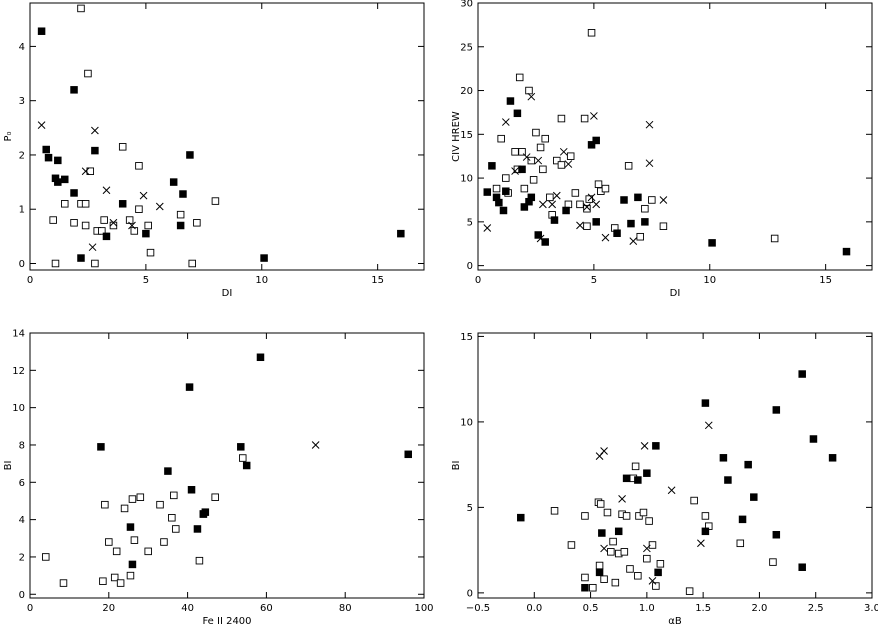 The image size is (878, 628). I want to click on x-axis-label: DI, so click(675, 293).